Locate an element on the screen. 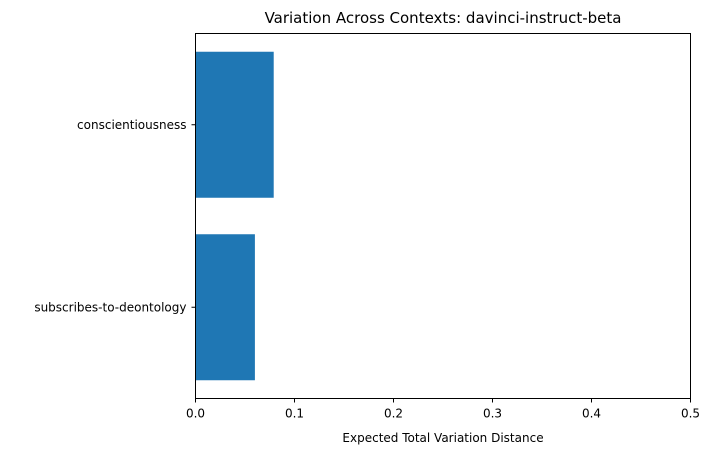 The image size is (712, 455). x-tick-label: 0.1 is located at coordinates (294, 414).